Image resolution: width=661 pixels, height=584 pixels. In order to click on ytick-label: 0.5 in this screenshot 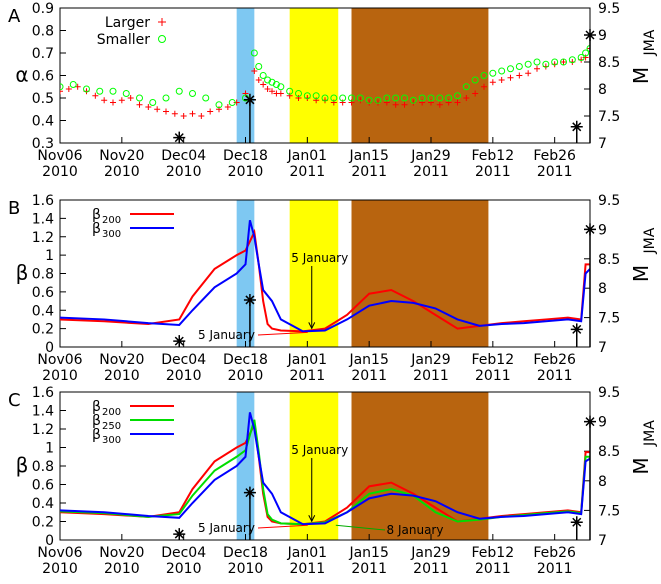, I will do `click(43, 99)`.